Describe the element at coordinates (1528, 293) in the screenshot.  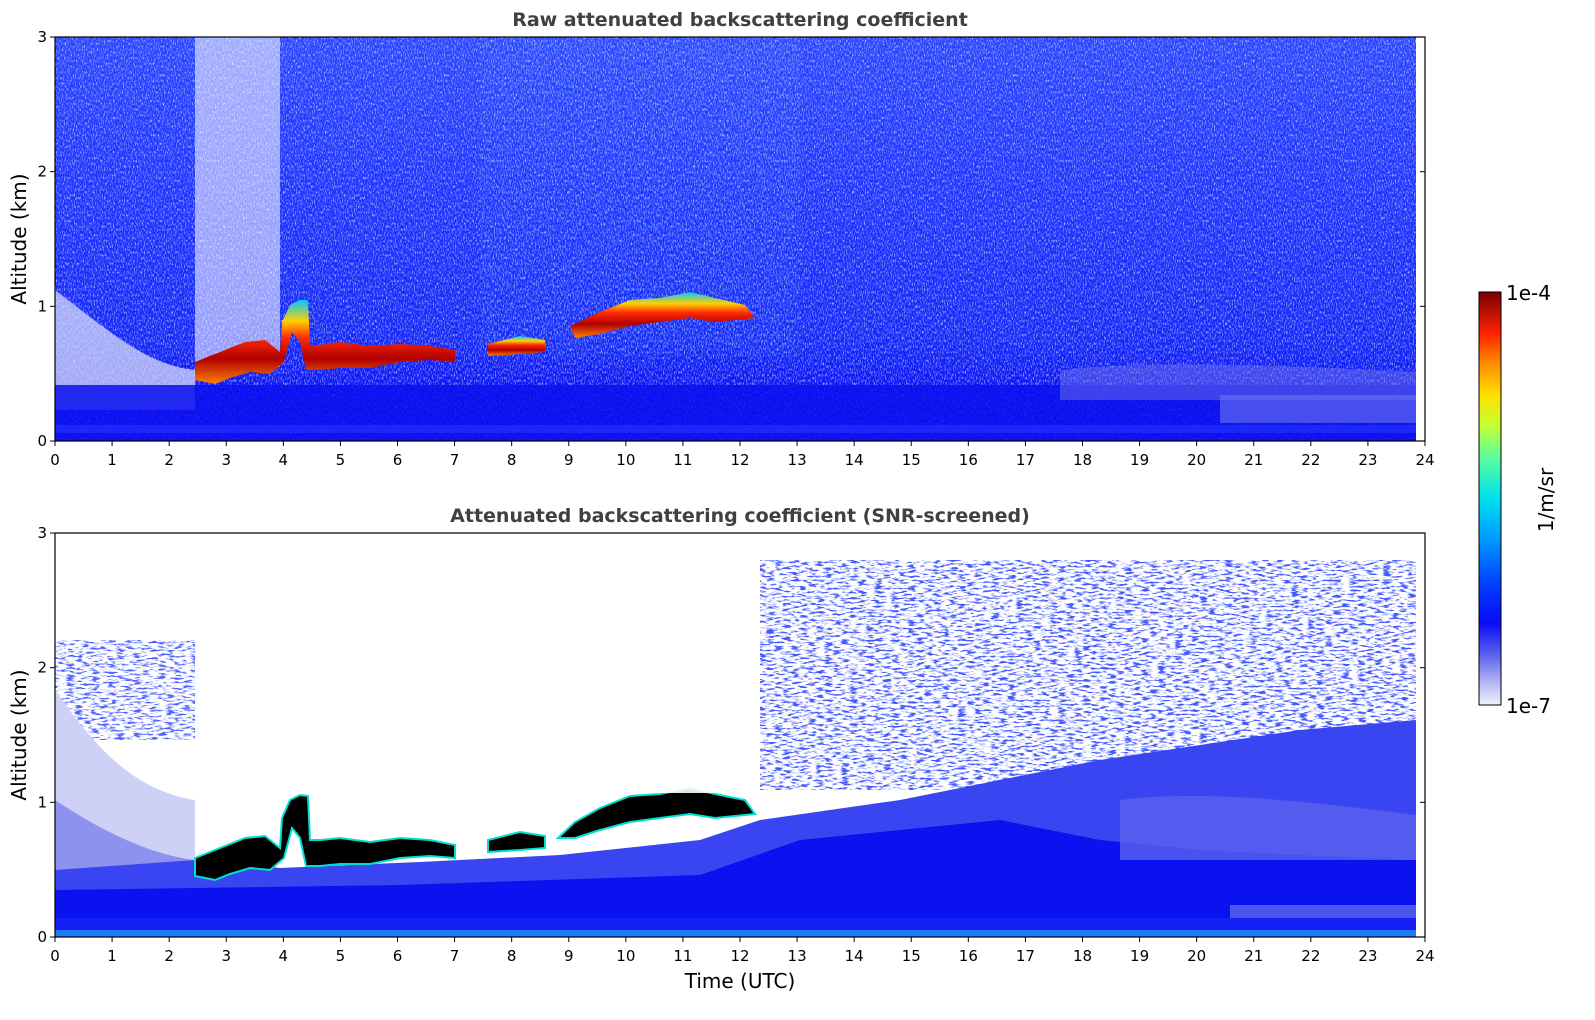
I see `colorbar-max-label: 1e-4` at that location.